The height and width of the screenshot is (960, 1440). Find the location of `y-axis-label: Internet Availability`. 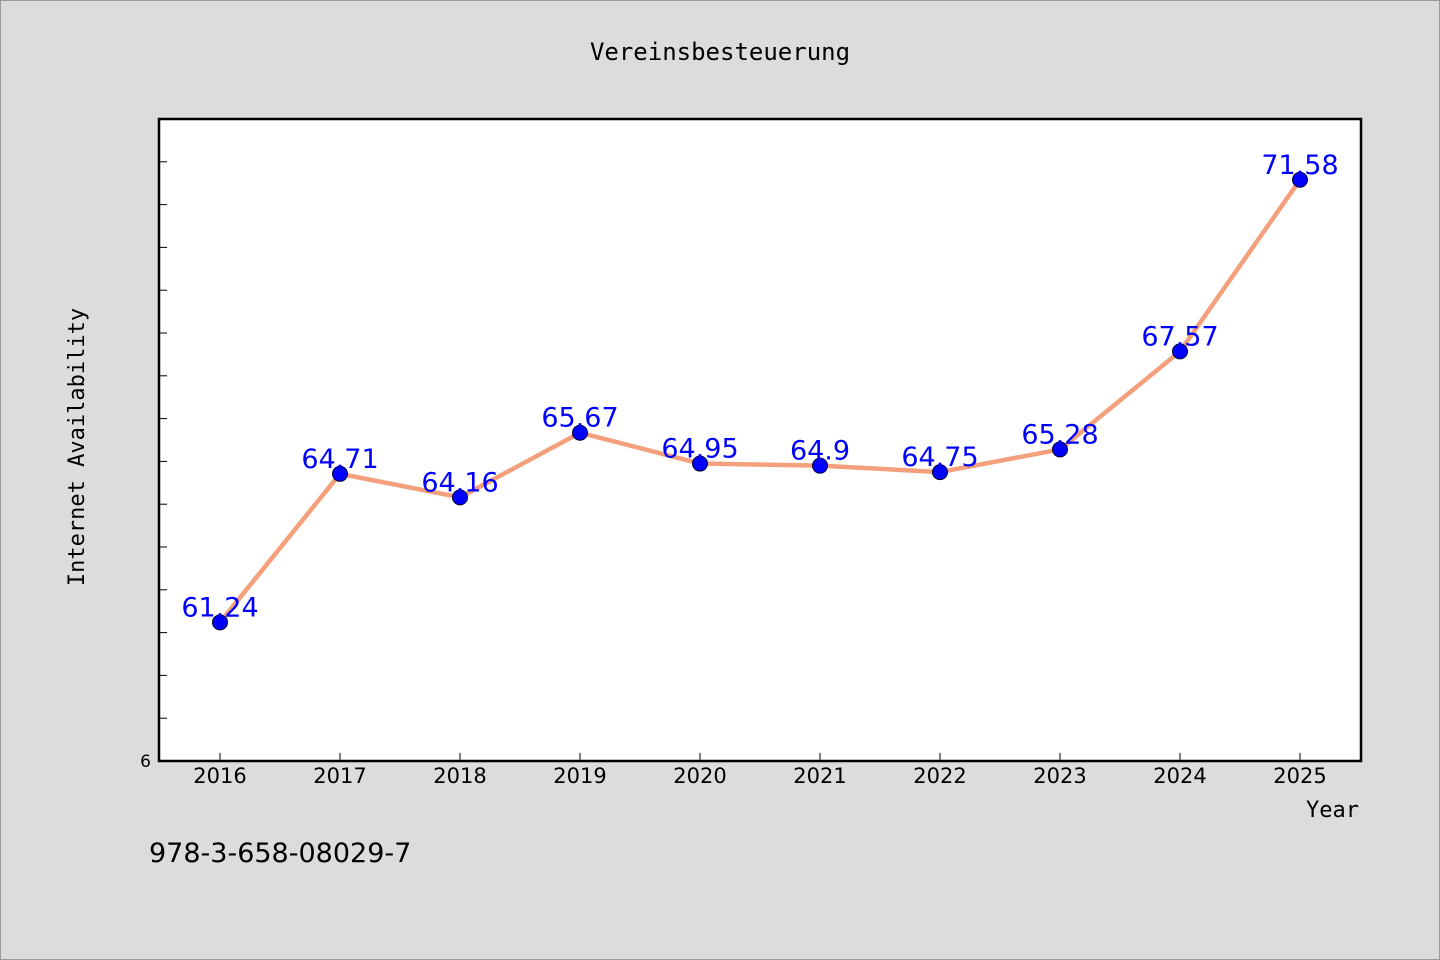

y-axis-label: Internet Availability is located at coordinates (77, 447).